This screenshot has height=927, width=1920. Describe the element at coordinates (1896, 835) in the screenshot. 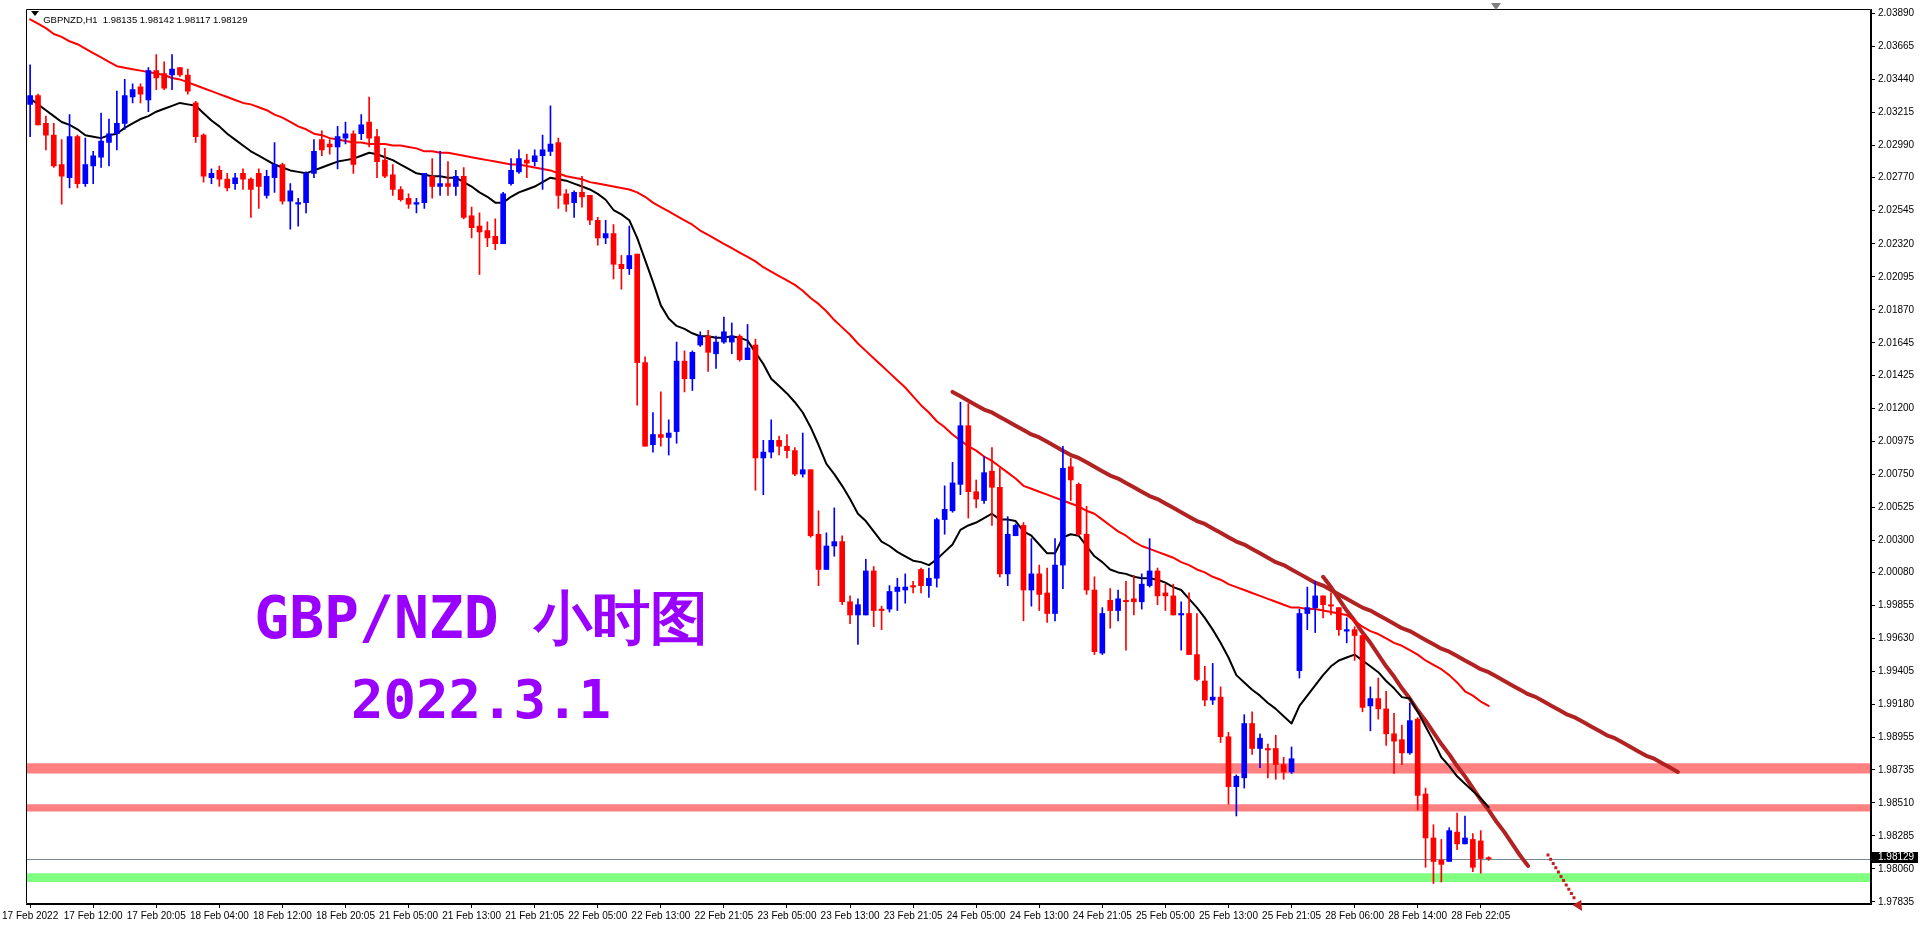

I see `y-tick-label: 1.98285` at that location.